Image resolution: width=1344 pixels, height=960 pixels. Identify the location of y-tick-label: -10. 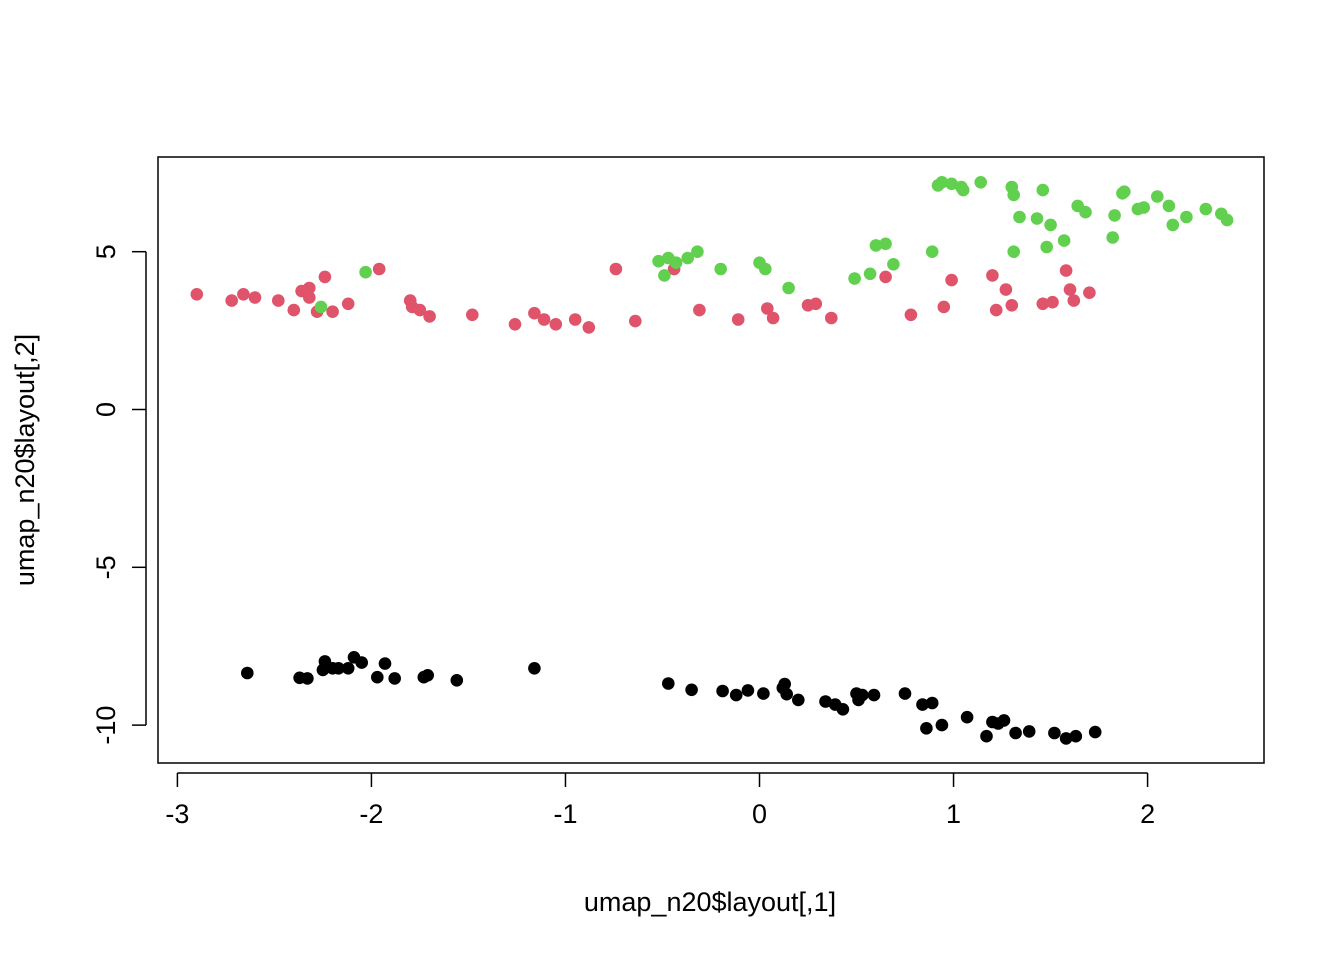
(106, 725).